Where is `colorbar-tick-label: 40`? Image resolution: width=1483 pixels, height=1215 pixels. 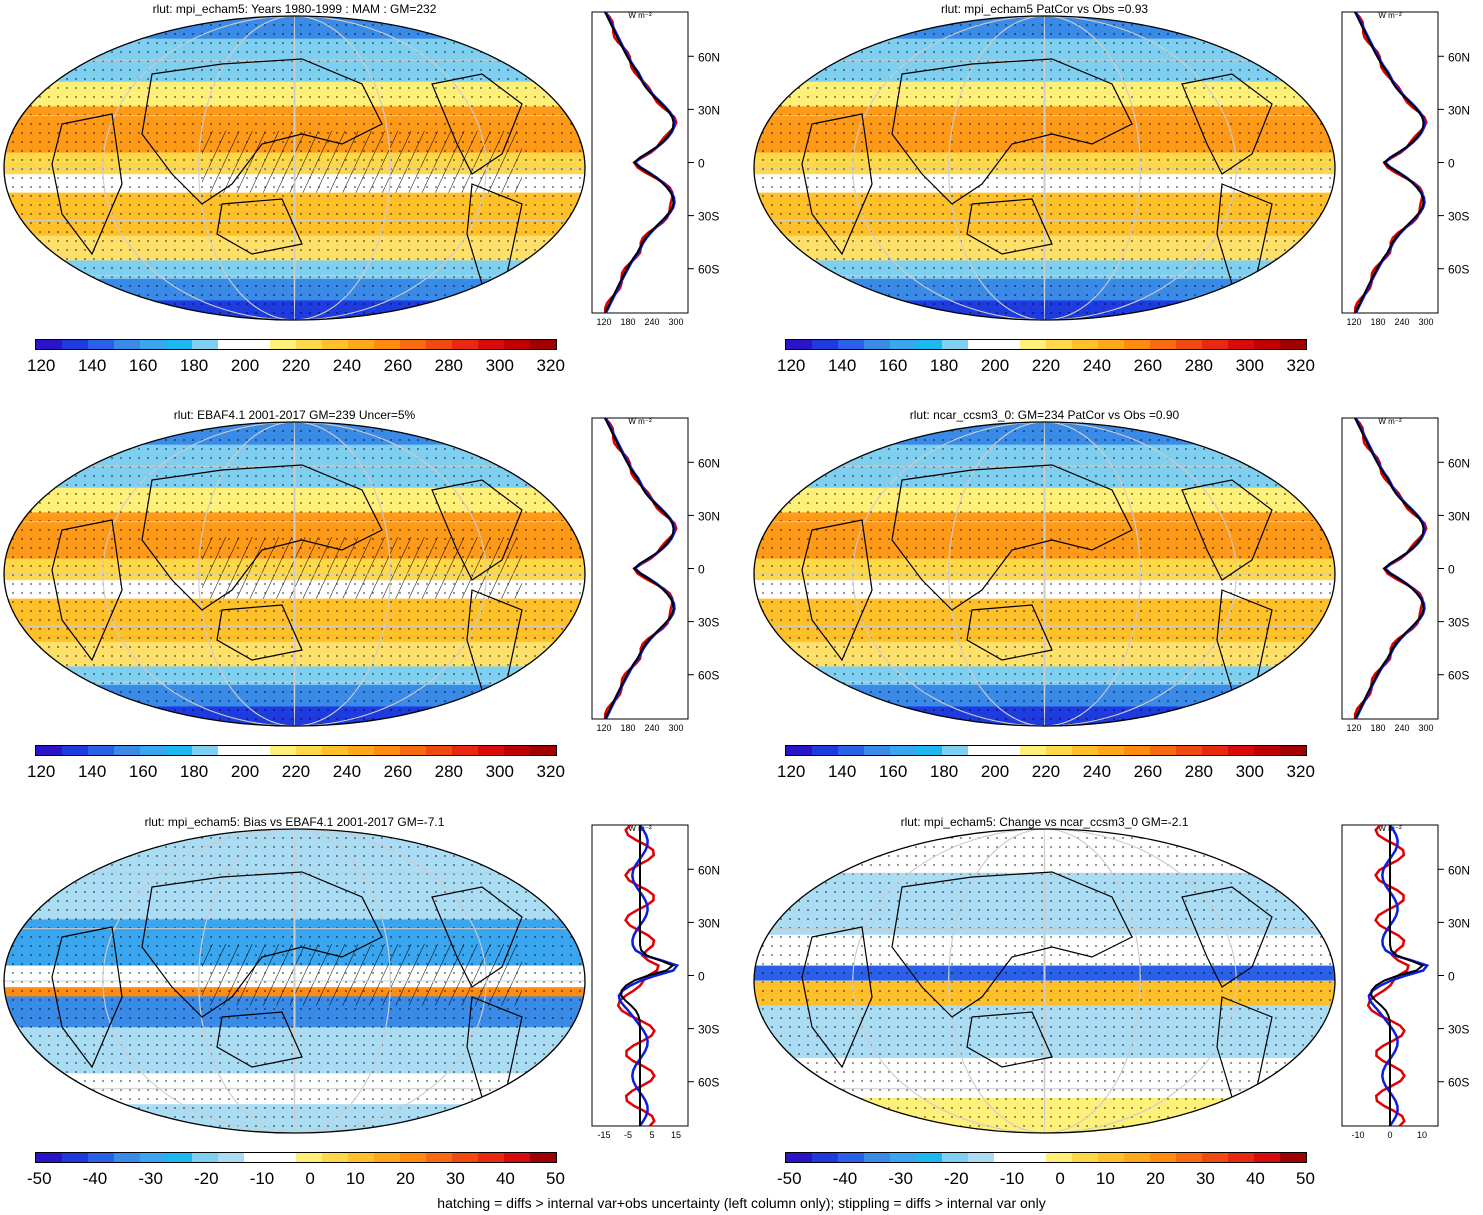 colorbar-tick-label: 40 is located at coordinates (505, 1178).